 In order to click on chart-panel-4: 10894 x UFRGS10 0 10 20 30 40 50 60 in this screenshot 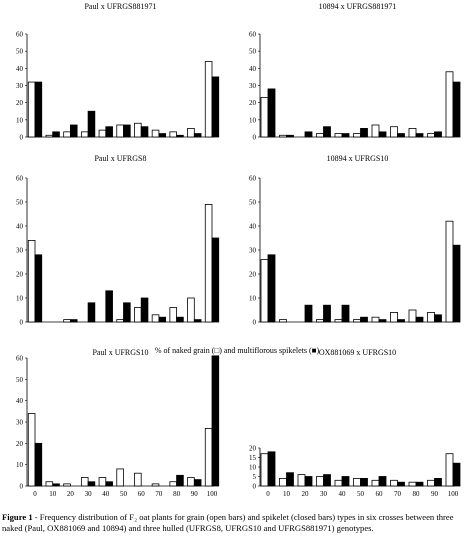, I will do `click(355, 240)`.